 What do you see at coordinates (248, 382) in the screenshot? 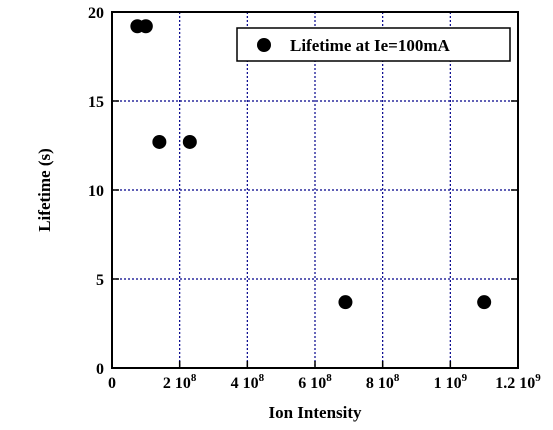
I see `x-tick-label: 4 108` at bounding box center [248, 382].